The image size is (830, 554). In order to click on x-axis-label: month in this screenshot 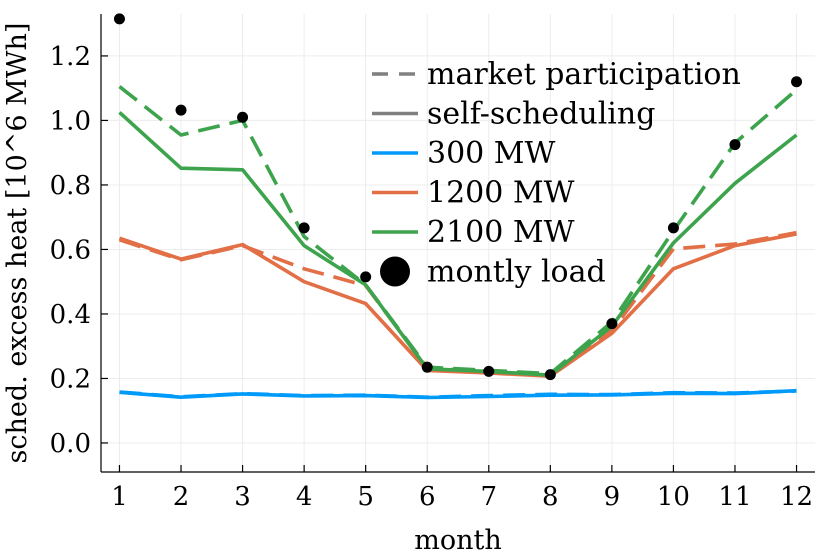, I will do `click(458, 539)`.